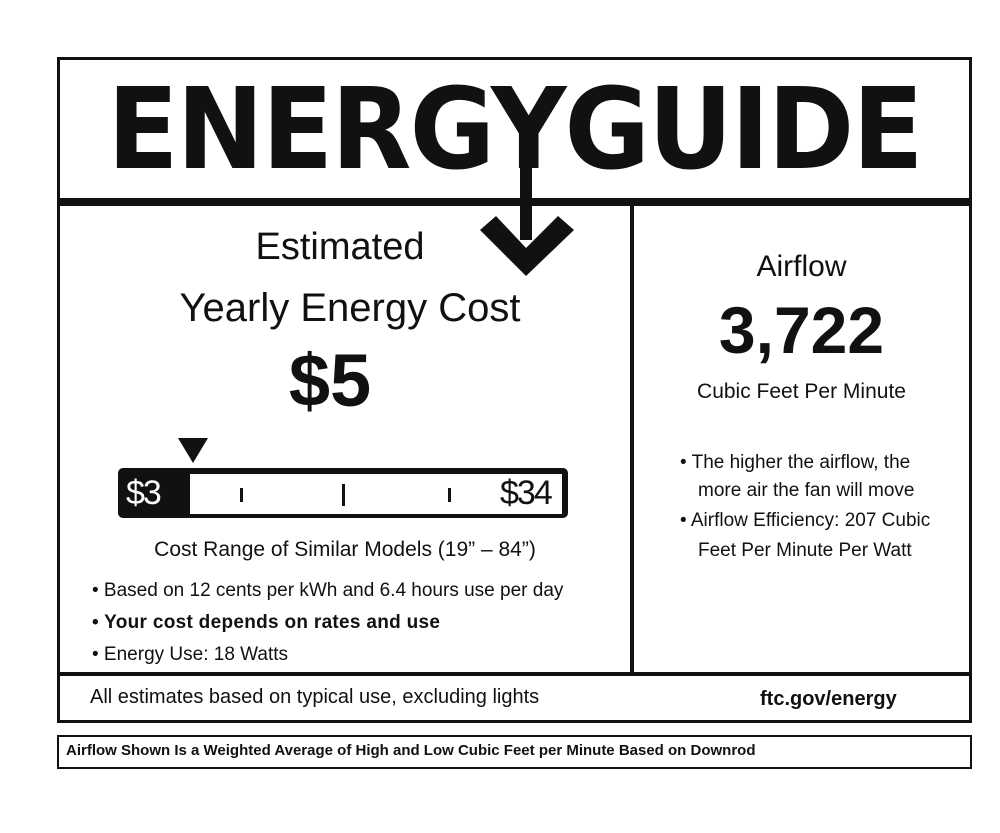 The image size is (1000, 833). Describe the element at coordinates (801, 266) in the screenshot. I see `airflow-heading: Airflow` at that location.